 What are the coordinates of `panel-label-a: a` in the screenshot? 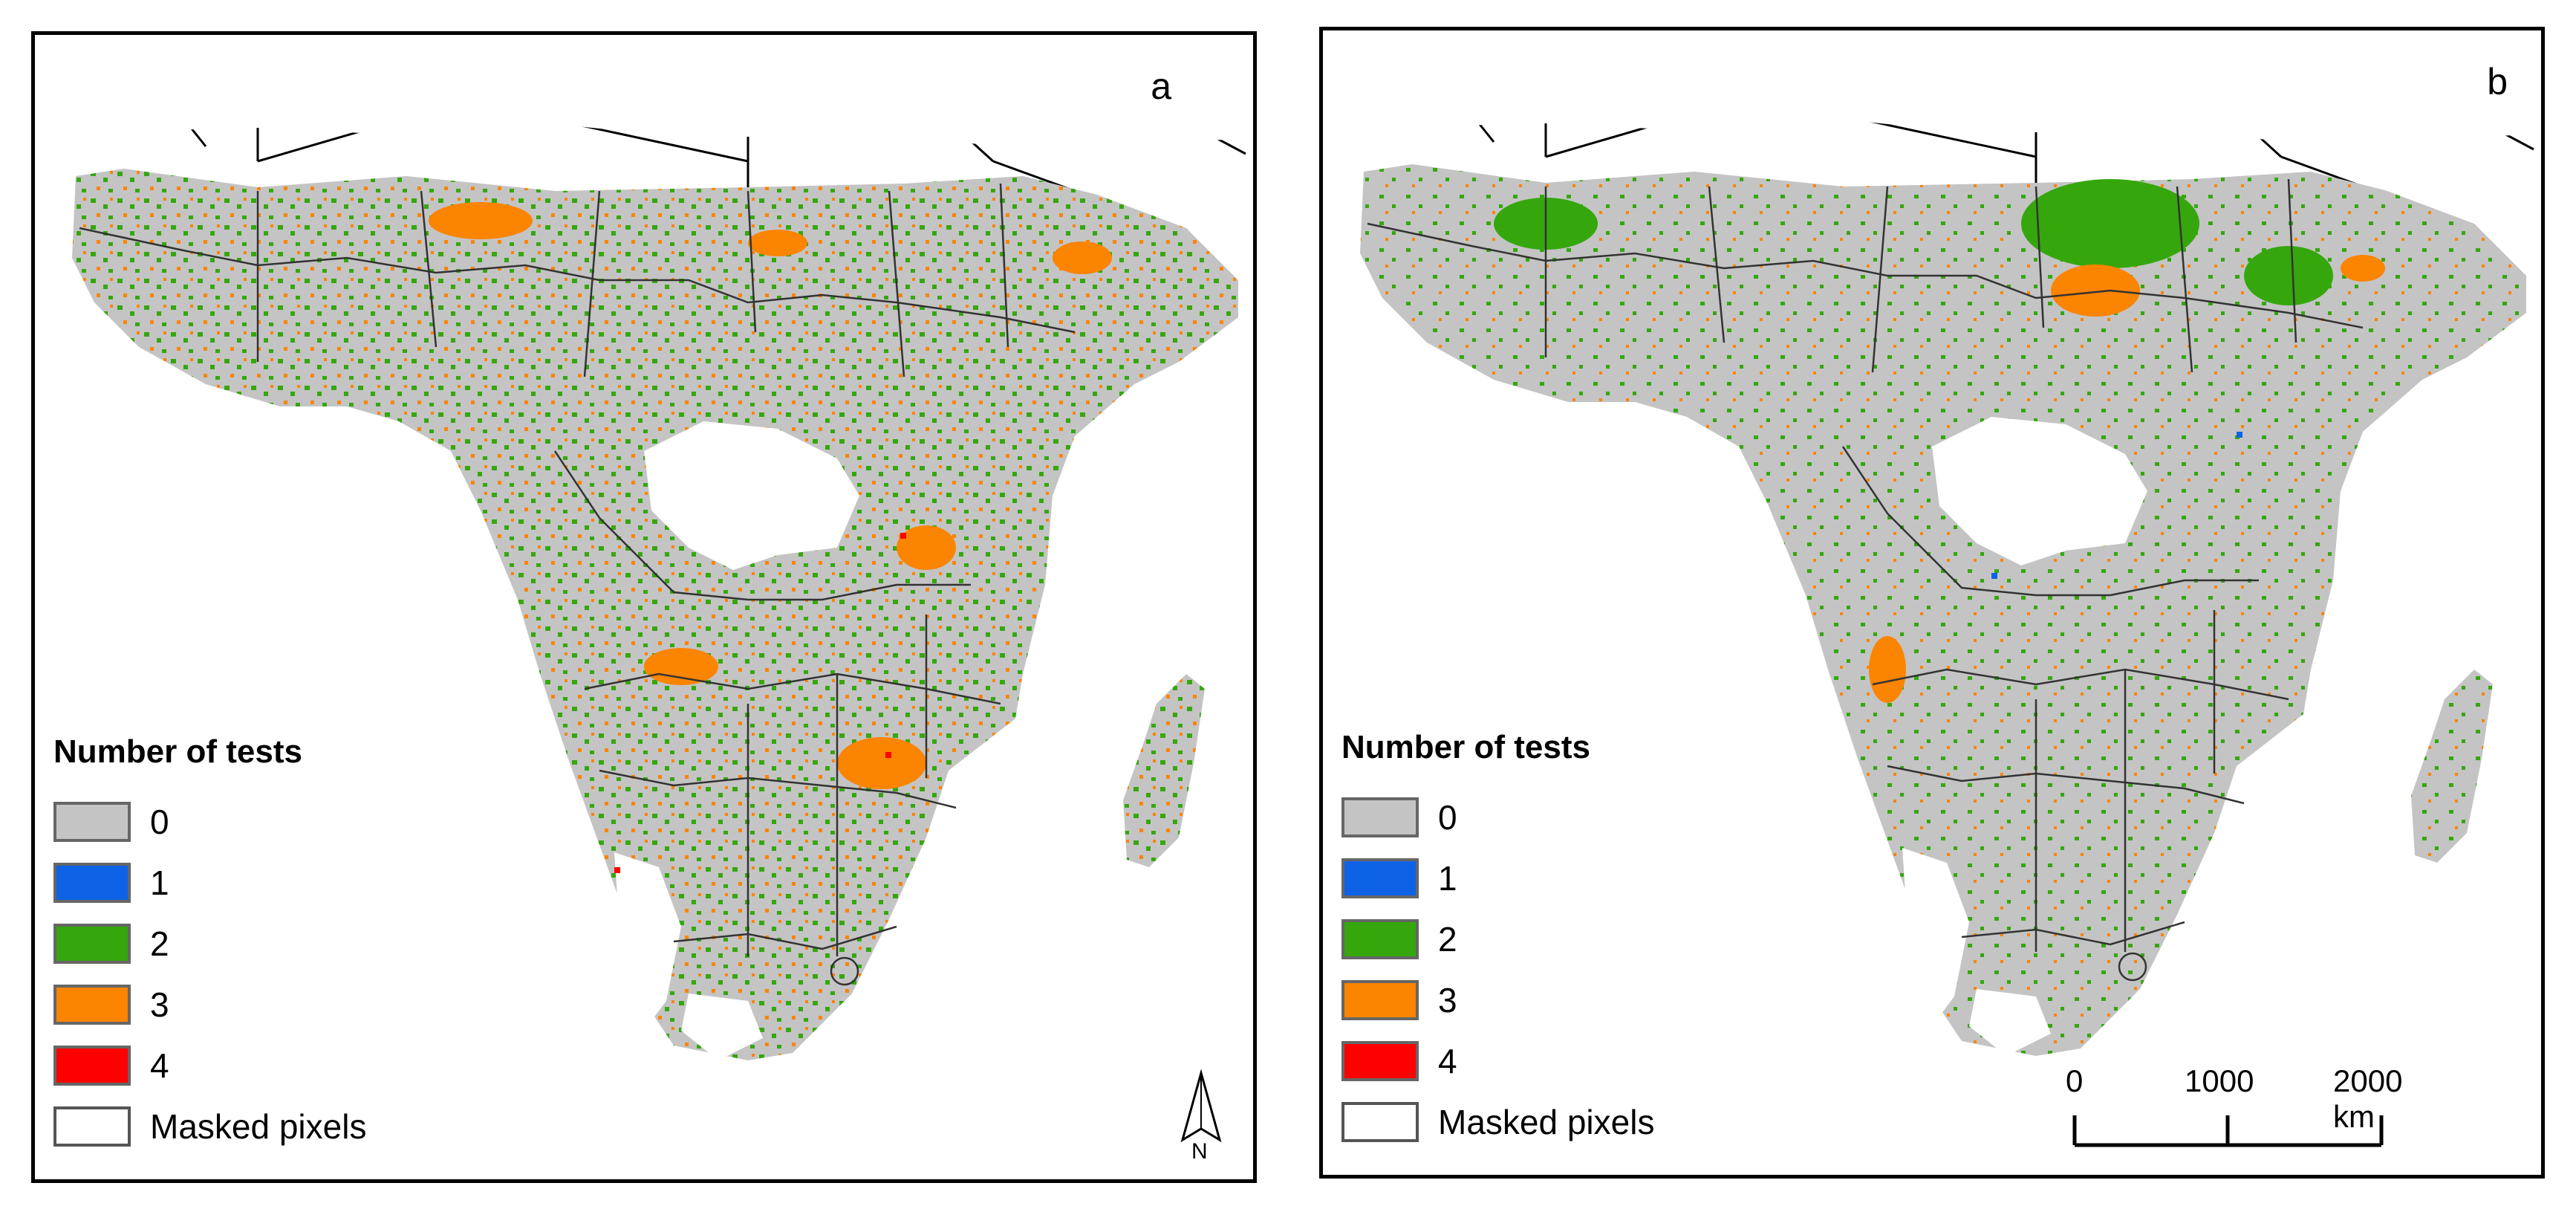 It's located at (1161, 86).